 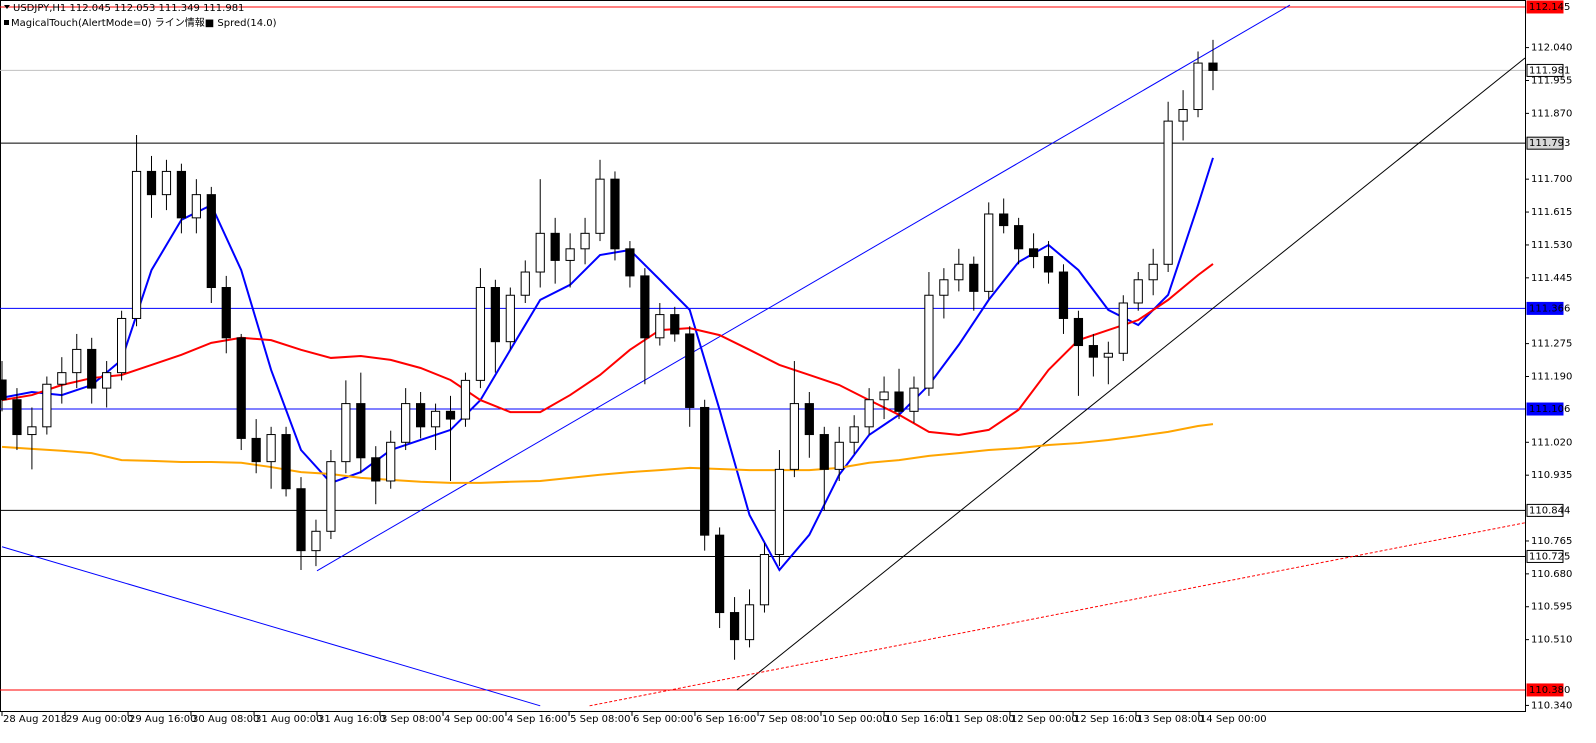 I want to click on y-tick-label: 111.530, so click(x=1551, y=245).